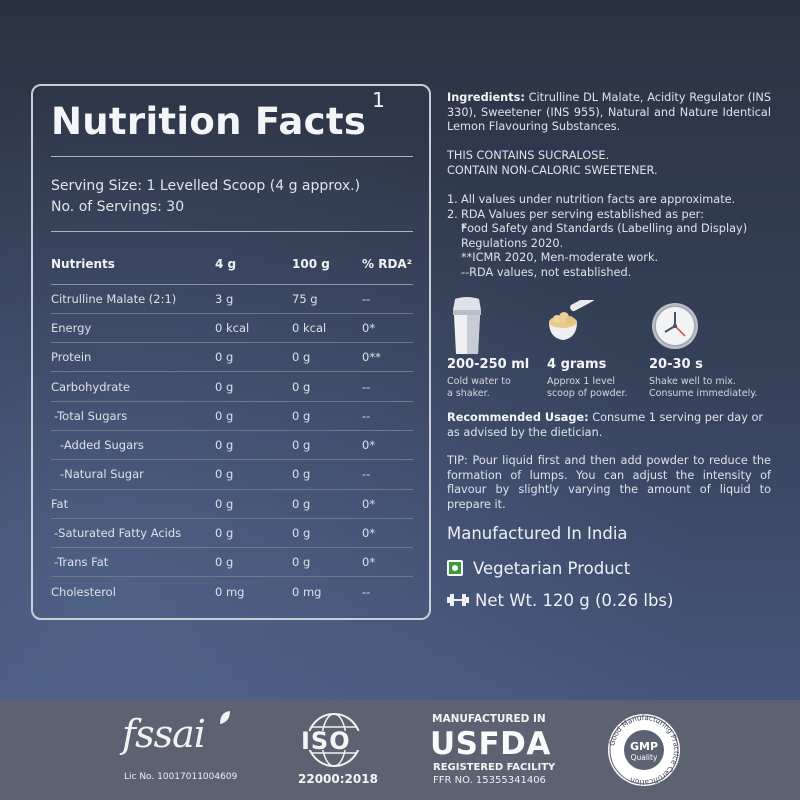  What do you see at coordinates (133, 265) in the screenshot?
I see `header-nutrients: Nutrients` at bounding box center [133, 265].